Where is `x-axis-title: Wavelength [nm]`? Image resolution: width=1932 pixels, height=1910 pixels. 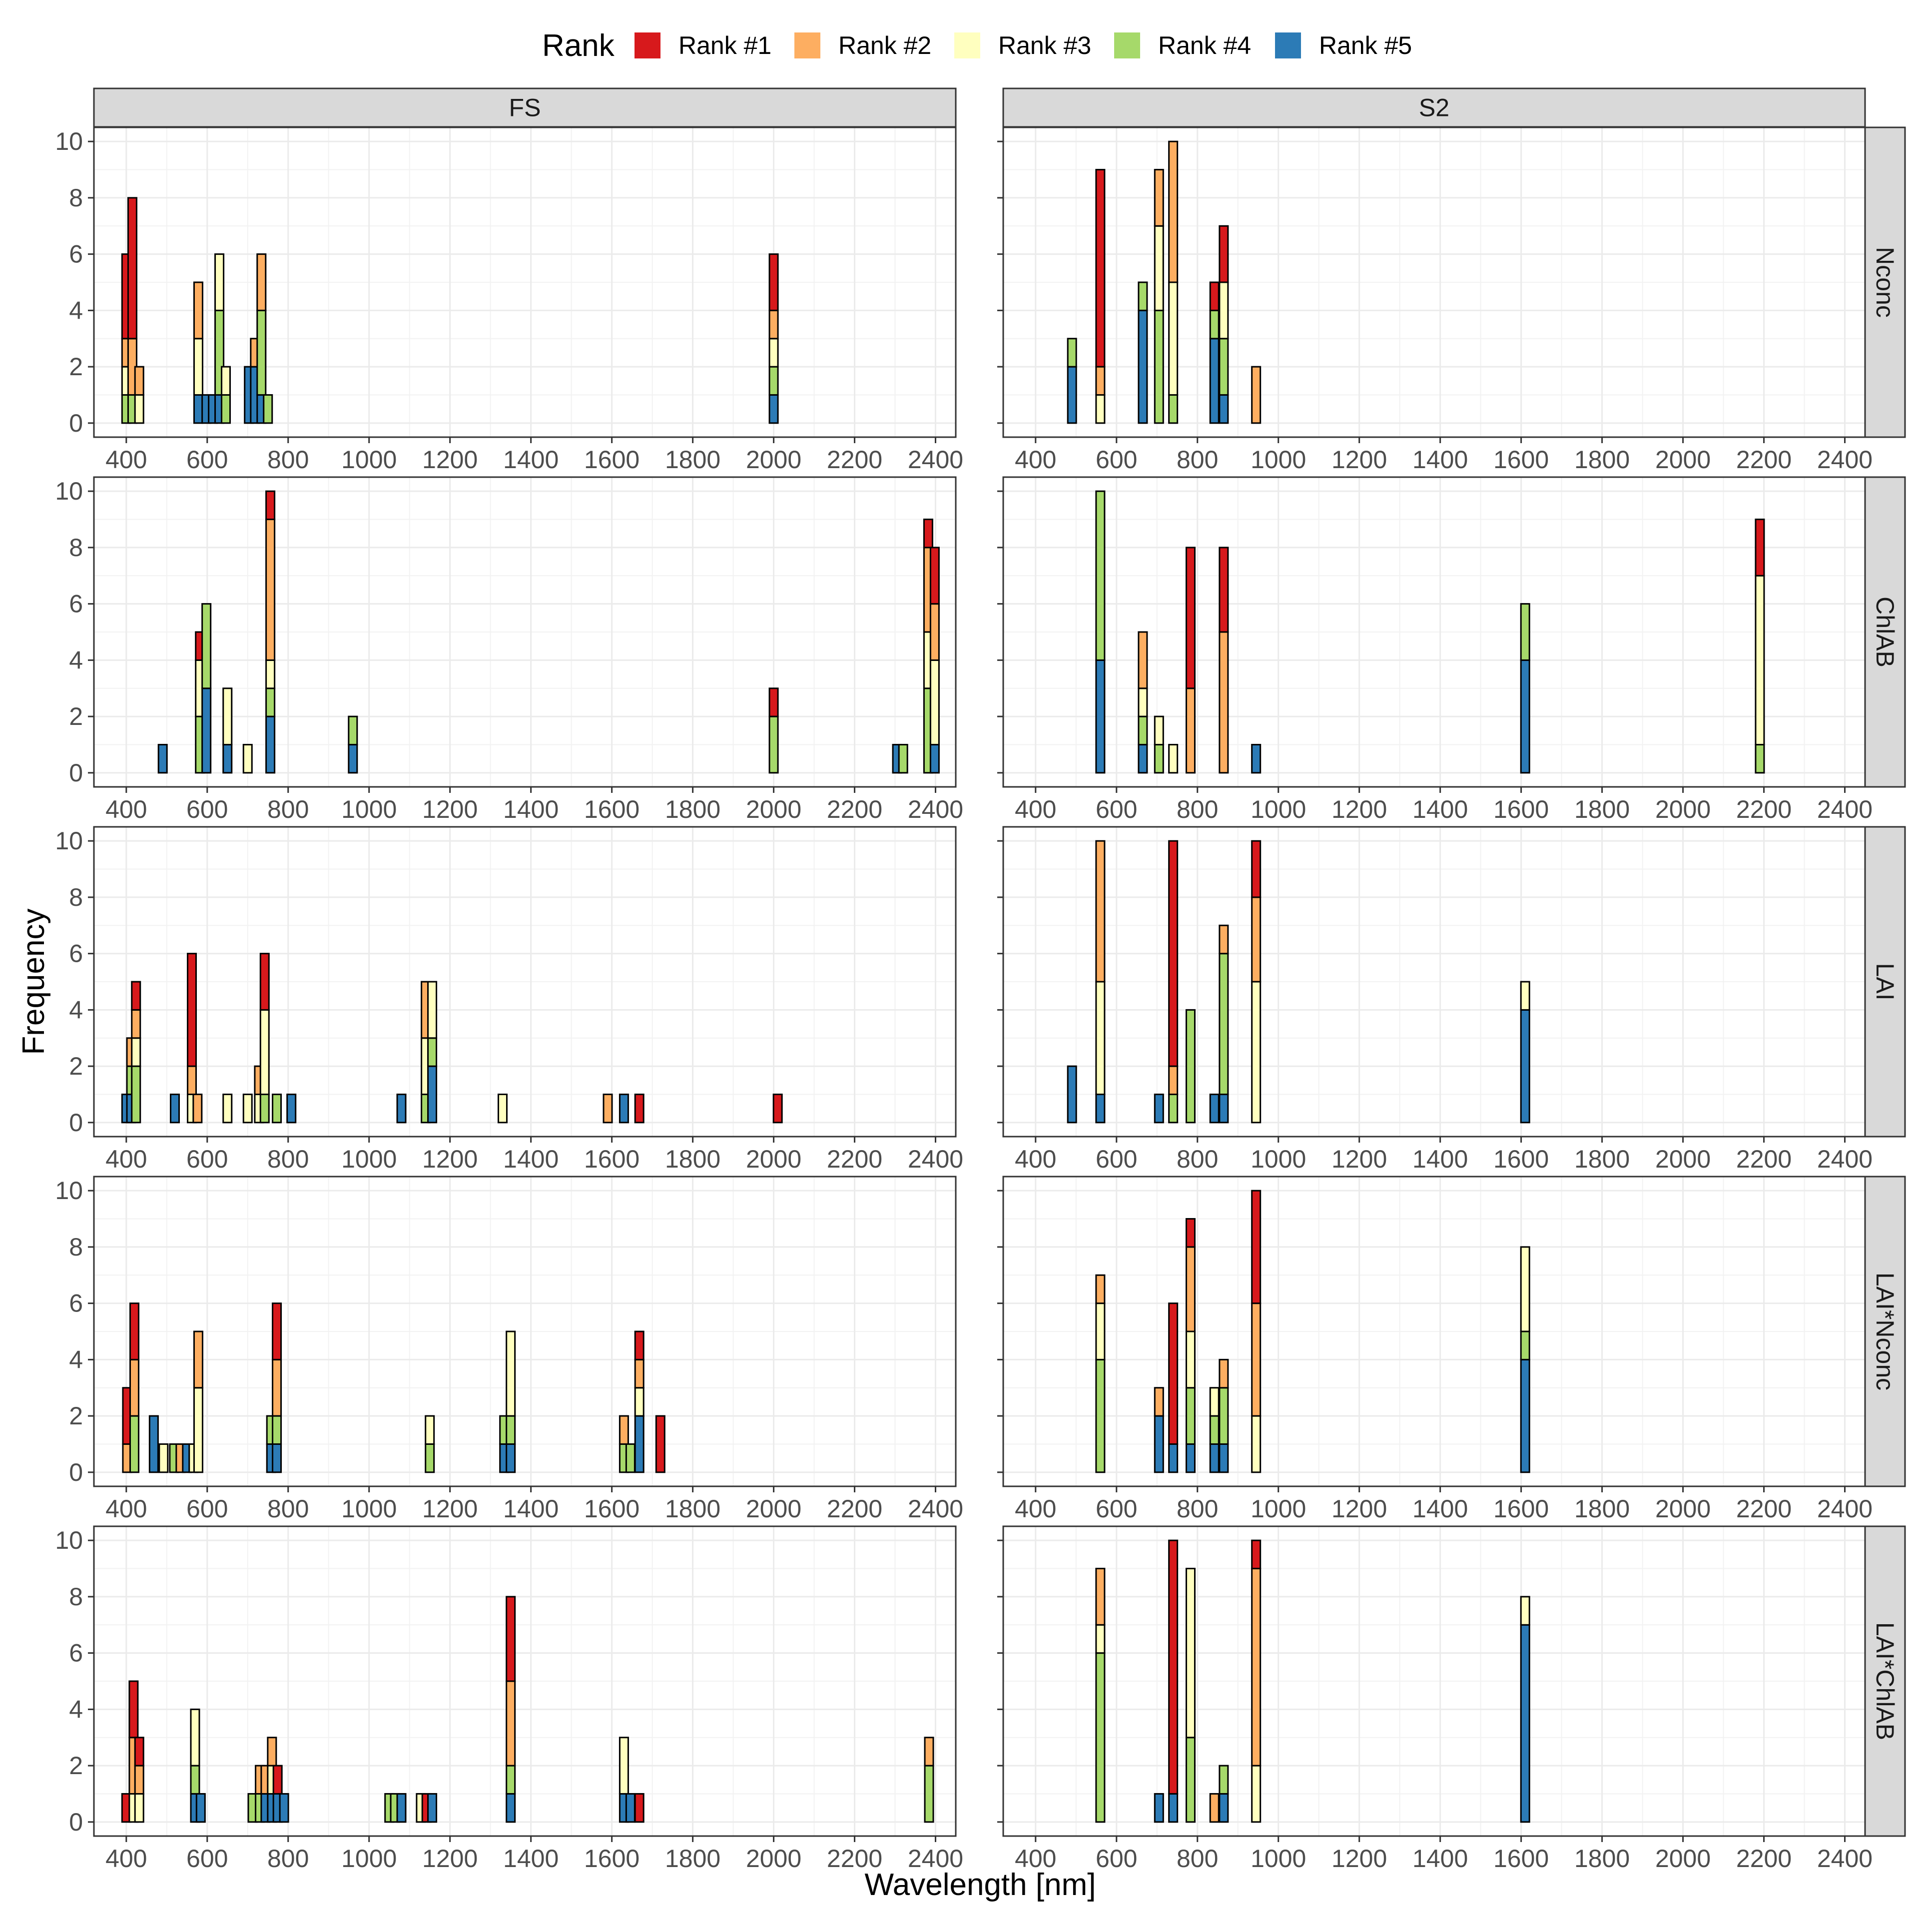 x-axis-title: Wavelength [nm] is located at coordinates (980, 1885).